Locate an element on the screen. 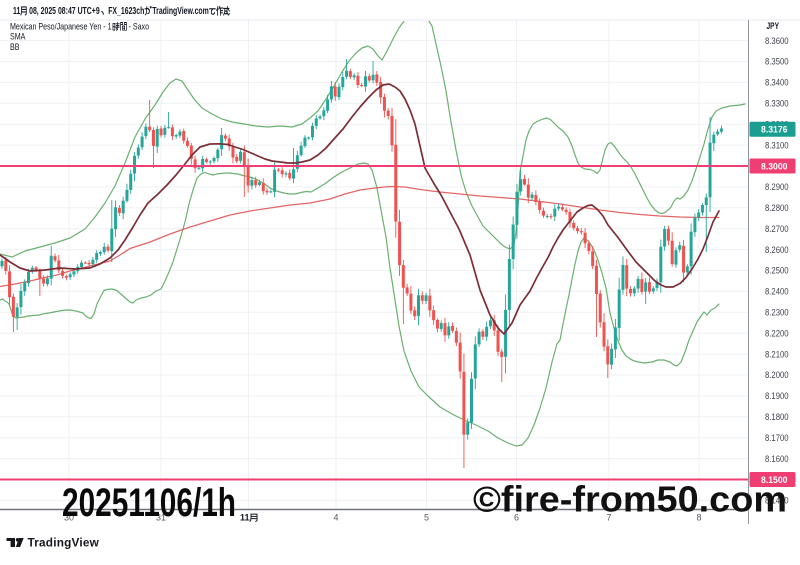  svg-text: BB is located at coordinates (15, 46).